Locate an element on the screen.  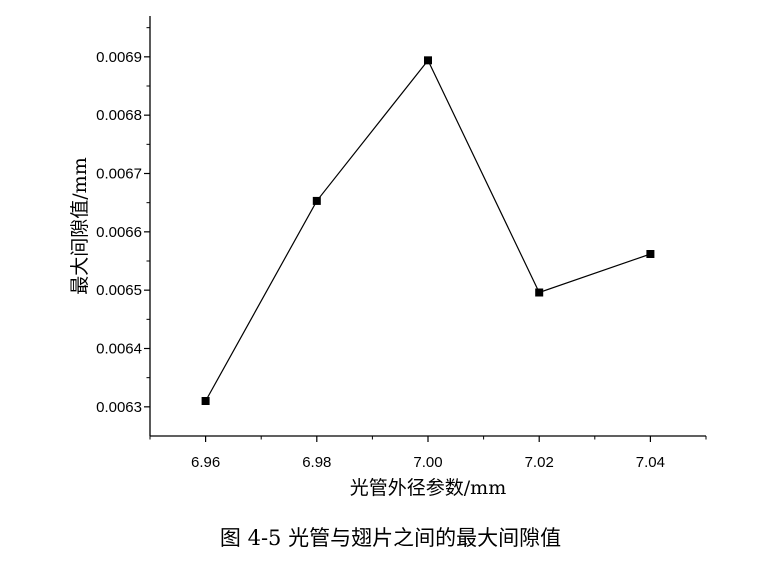
y-tick-label: 0.0064 is located at coordinates (119, 349).